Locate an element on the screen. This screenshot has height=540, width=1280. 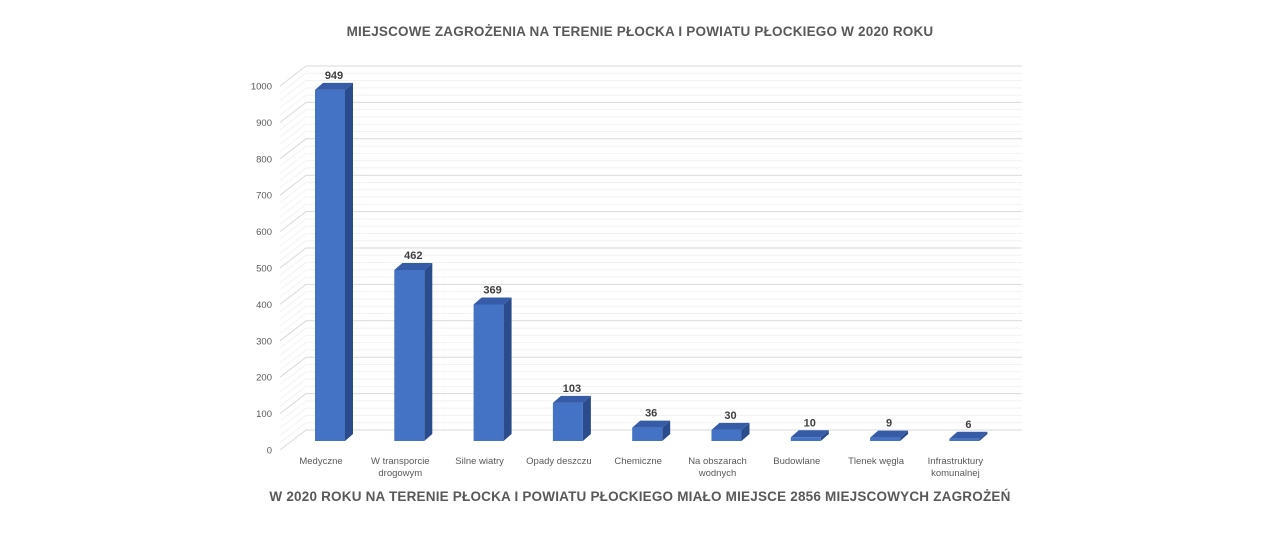
y-axis-tick-label: 600 is located at coordinates (264, 232).